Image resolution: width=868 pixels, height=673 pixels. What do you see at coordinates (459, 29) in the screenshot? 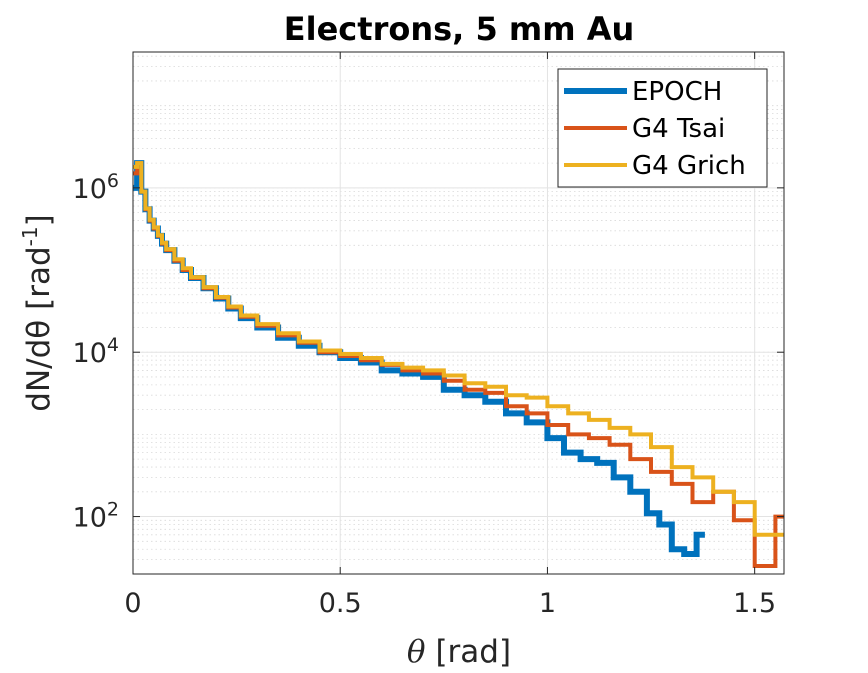
I see `chart-title: Electrons, 5 mm Au` at bounding box center [459, 29].